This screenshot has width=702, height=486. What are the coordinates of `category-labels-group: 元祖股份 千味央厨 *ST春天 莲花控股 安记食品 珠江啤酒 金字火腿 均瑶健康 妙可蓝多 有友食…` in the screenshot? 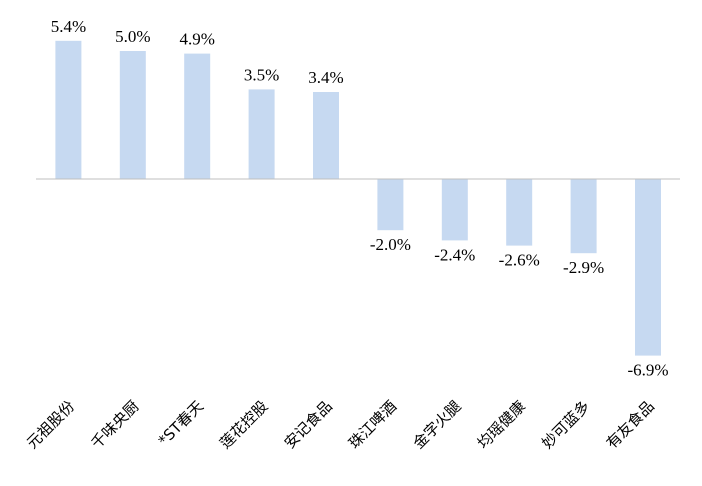 It's located at (340, 424).